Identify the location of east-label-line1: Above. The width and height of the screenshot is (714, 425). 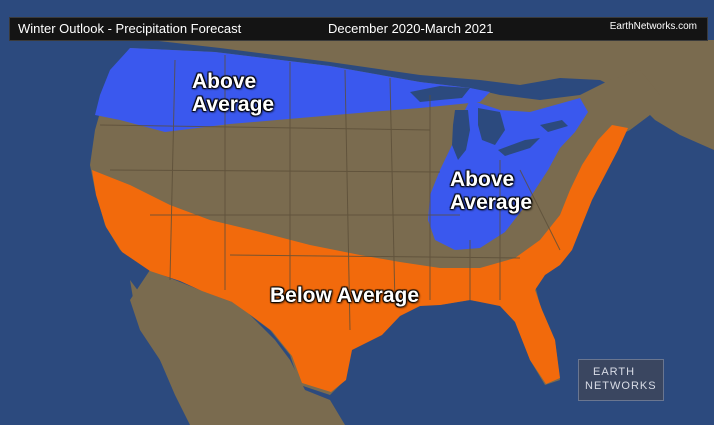
(482, 179).